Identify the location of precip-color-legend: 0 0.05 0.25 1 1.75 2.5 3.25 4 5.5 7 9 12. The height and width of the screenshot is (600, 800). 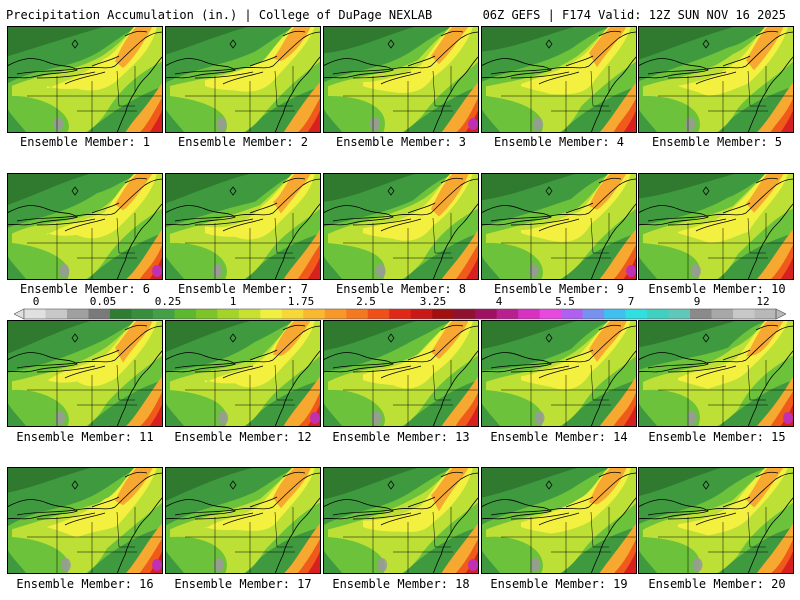
(400, 308).